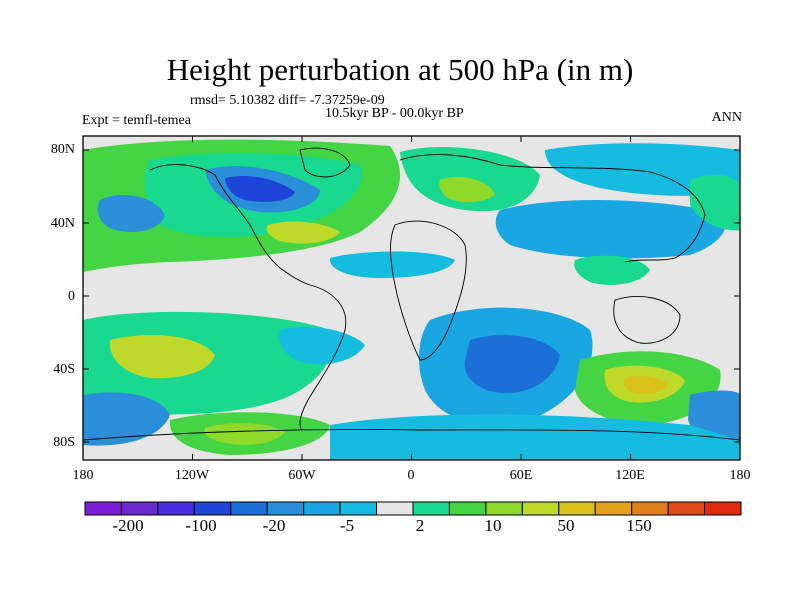 The width and height of the screenshot is (800, 600). I want to click on color-bar, so click(413, 508).